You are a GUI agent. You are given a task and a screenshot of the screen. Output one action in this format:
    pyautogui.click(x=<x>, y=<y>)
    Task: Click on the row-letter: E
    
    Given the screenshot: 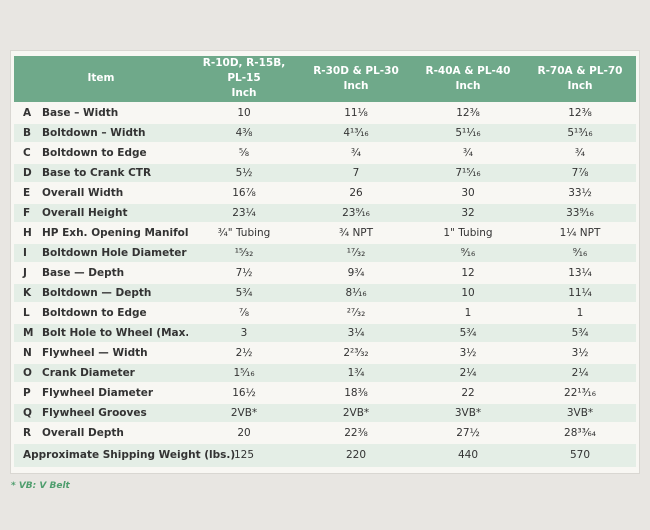 What is the action you would take?
    pyautogui.click(x=27, y=192)
    